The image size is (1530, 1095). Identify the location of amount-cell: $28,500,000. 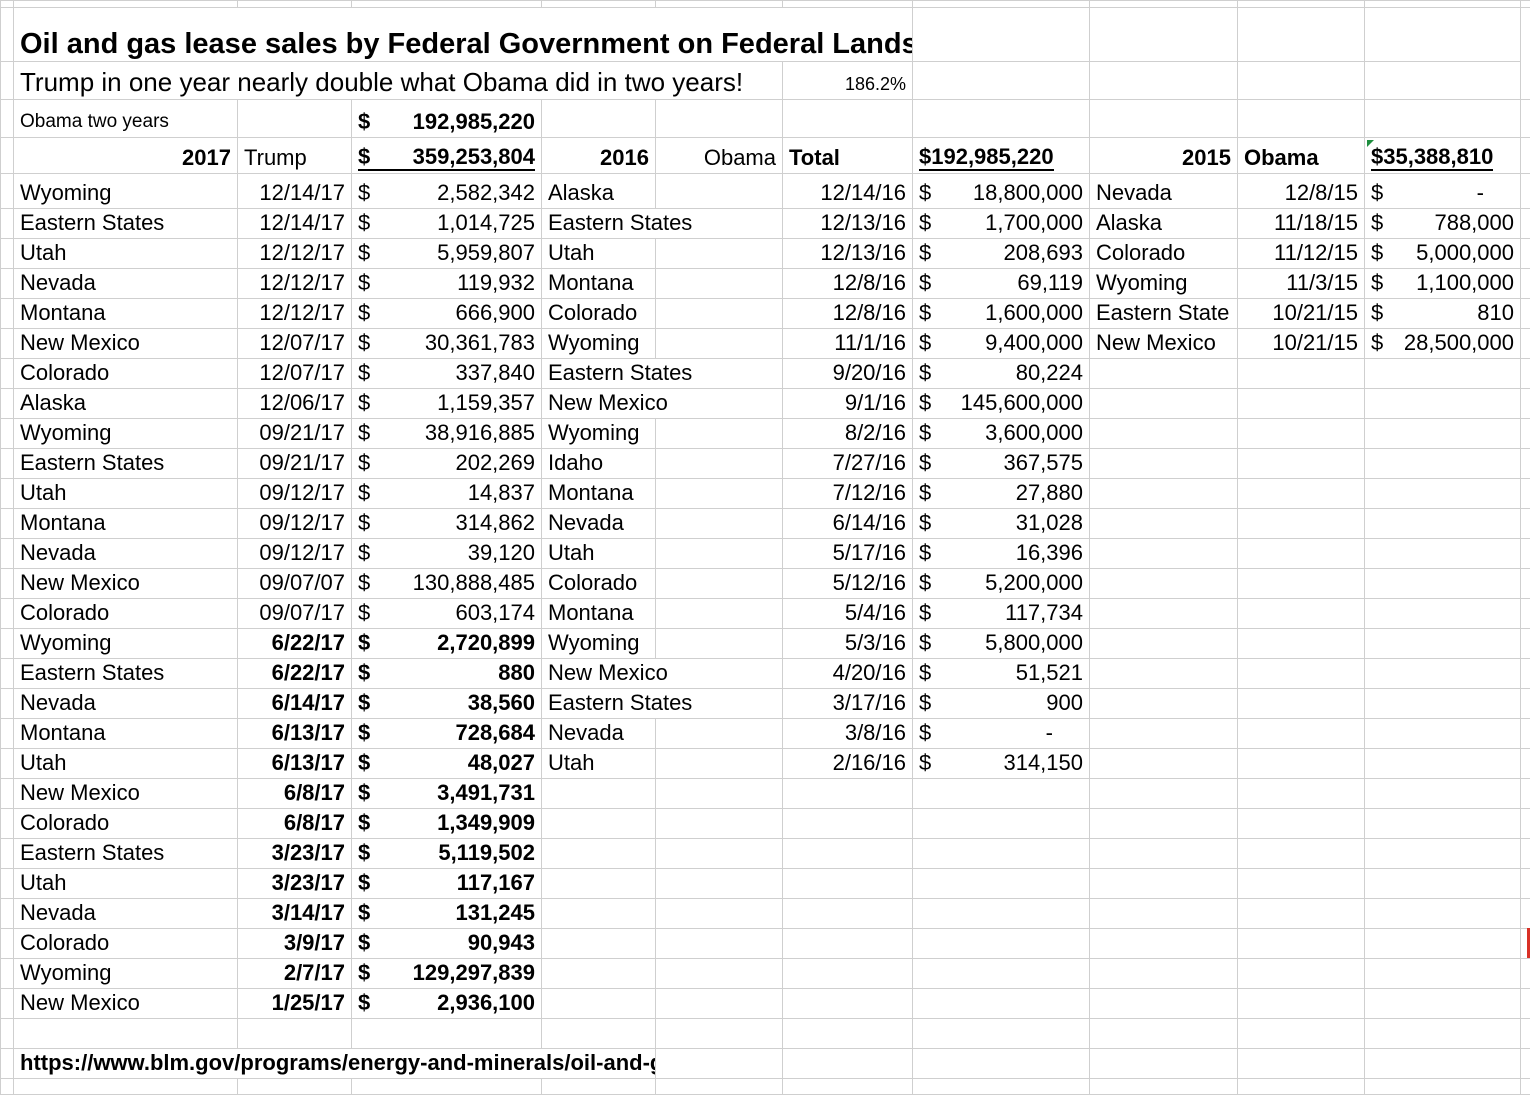
(1443, 344).